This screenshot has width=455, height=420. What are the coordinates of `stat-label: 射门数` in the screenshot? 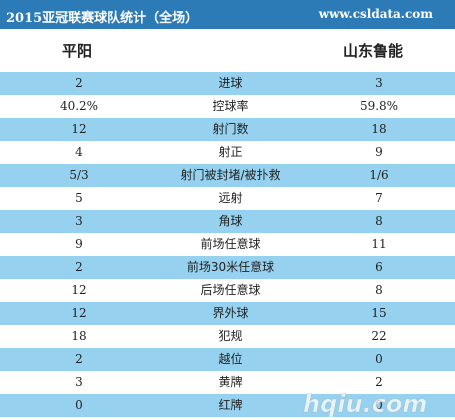 It's located at (230, 129).